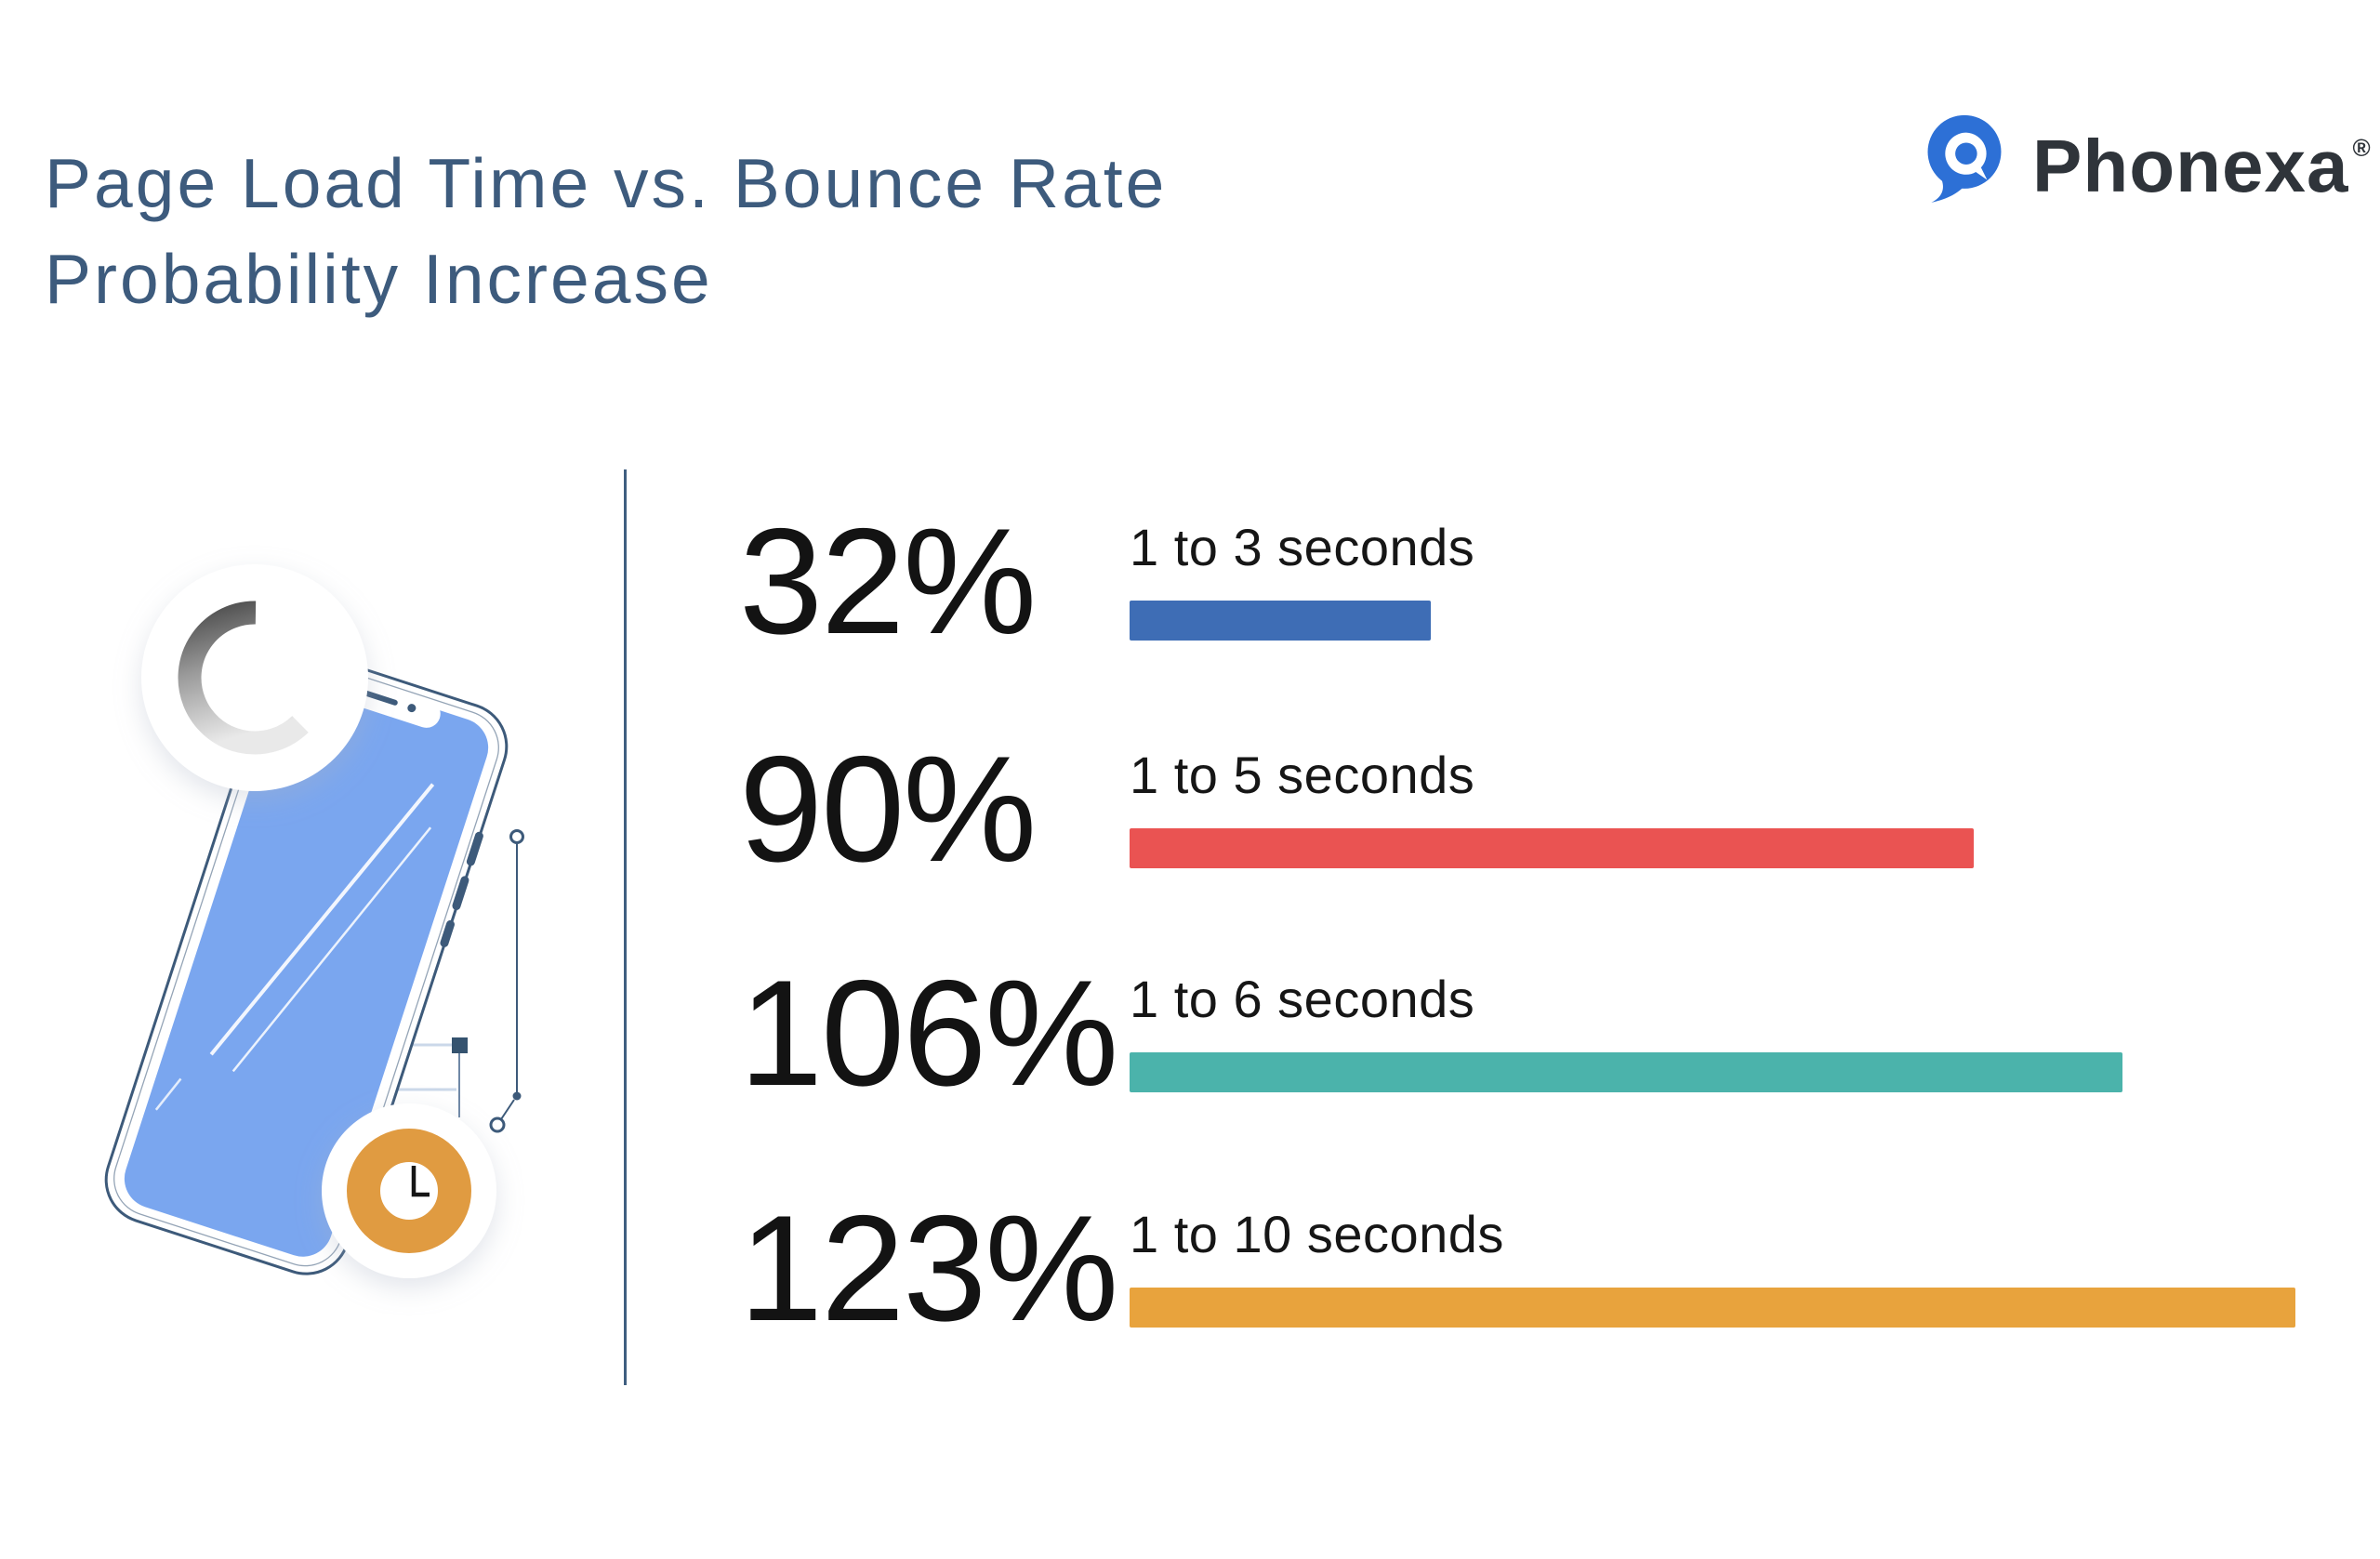 The width and height of the screenshot is (2380, 1559). What do you see at coordinates (1559, 586) in the screenshot?
I see `chart-row: 32% 1 to 3 seconds` at bounding box center [1559, 586].